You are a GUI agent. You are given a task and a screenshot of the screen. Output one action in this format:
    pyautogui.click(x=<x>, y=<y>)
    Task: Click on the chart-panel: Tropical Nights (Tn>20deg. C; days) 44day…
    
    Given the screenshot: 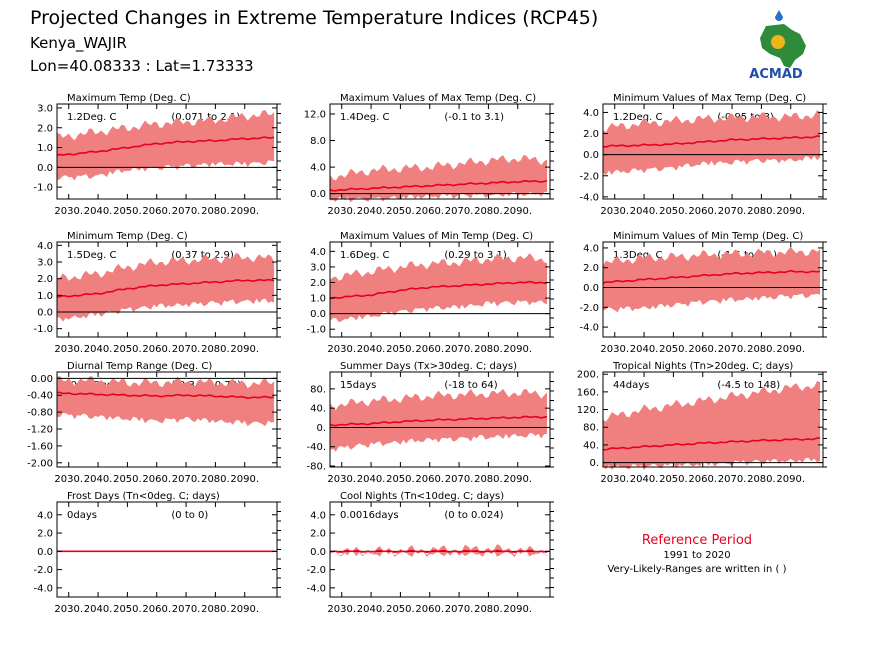 What is the action you would take?
    pyautogui.click(x=702, y=423)
    